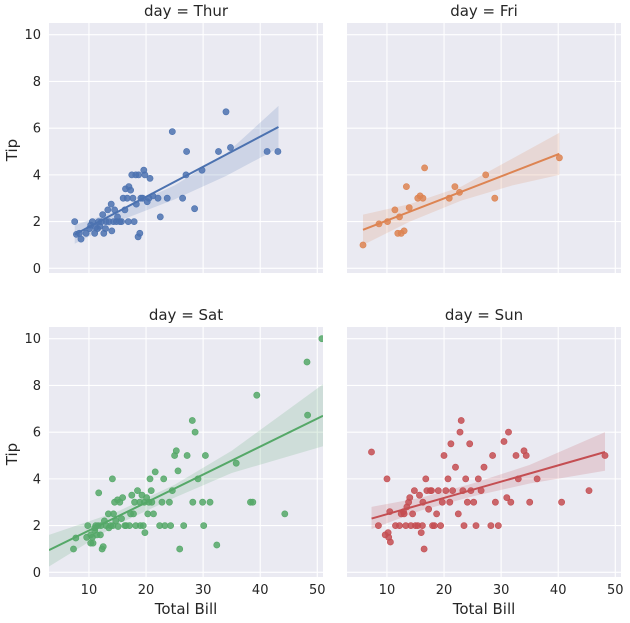 The height and width of the screenshot is (623, 630). Describe the element at coordinates (488, 485) in the screenshot. I see `regression-line` at that location.